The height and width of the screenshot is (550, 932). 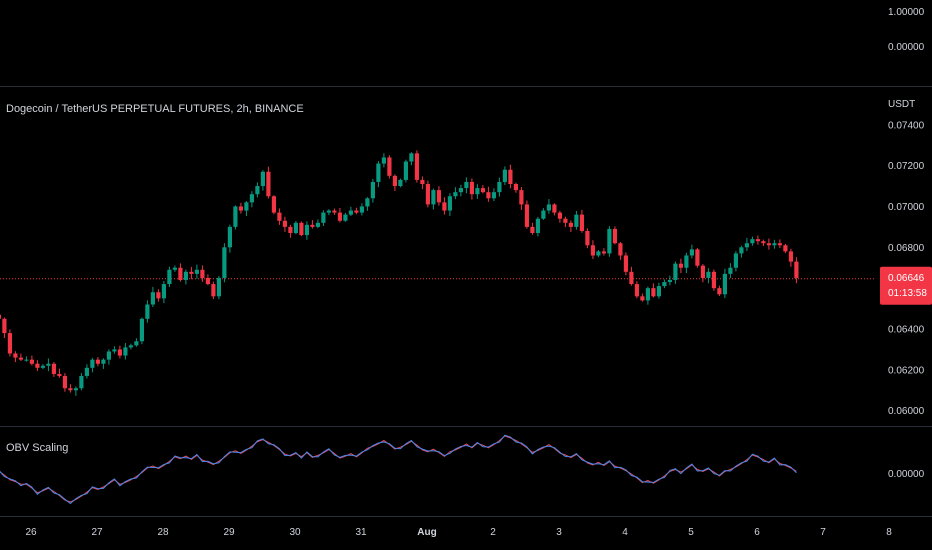 I want to click on time-tick-label: 26, so click(x=31, y=532).